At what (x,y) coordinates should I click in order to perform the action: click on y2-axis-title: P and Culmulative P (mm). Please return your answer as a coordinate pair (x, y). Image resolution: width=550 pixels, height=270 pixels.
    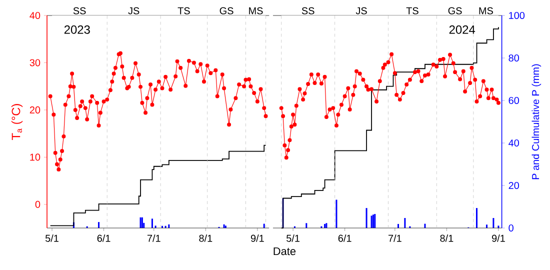
    Looking at the image, I should click on (537, 122).